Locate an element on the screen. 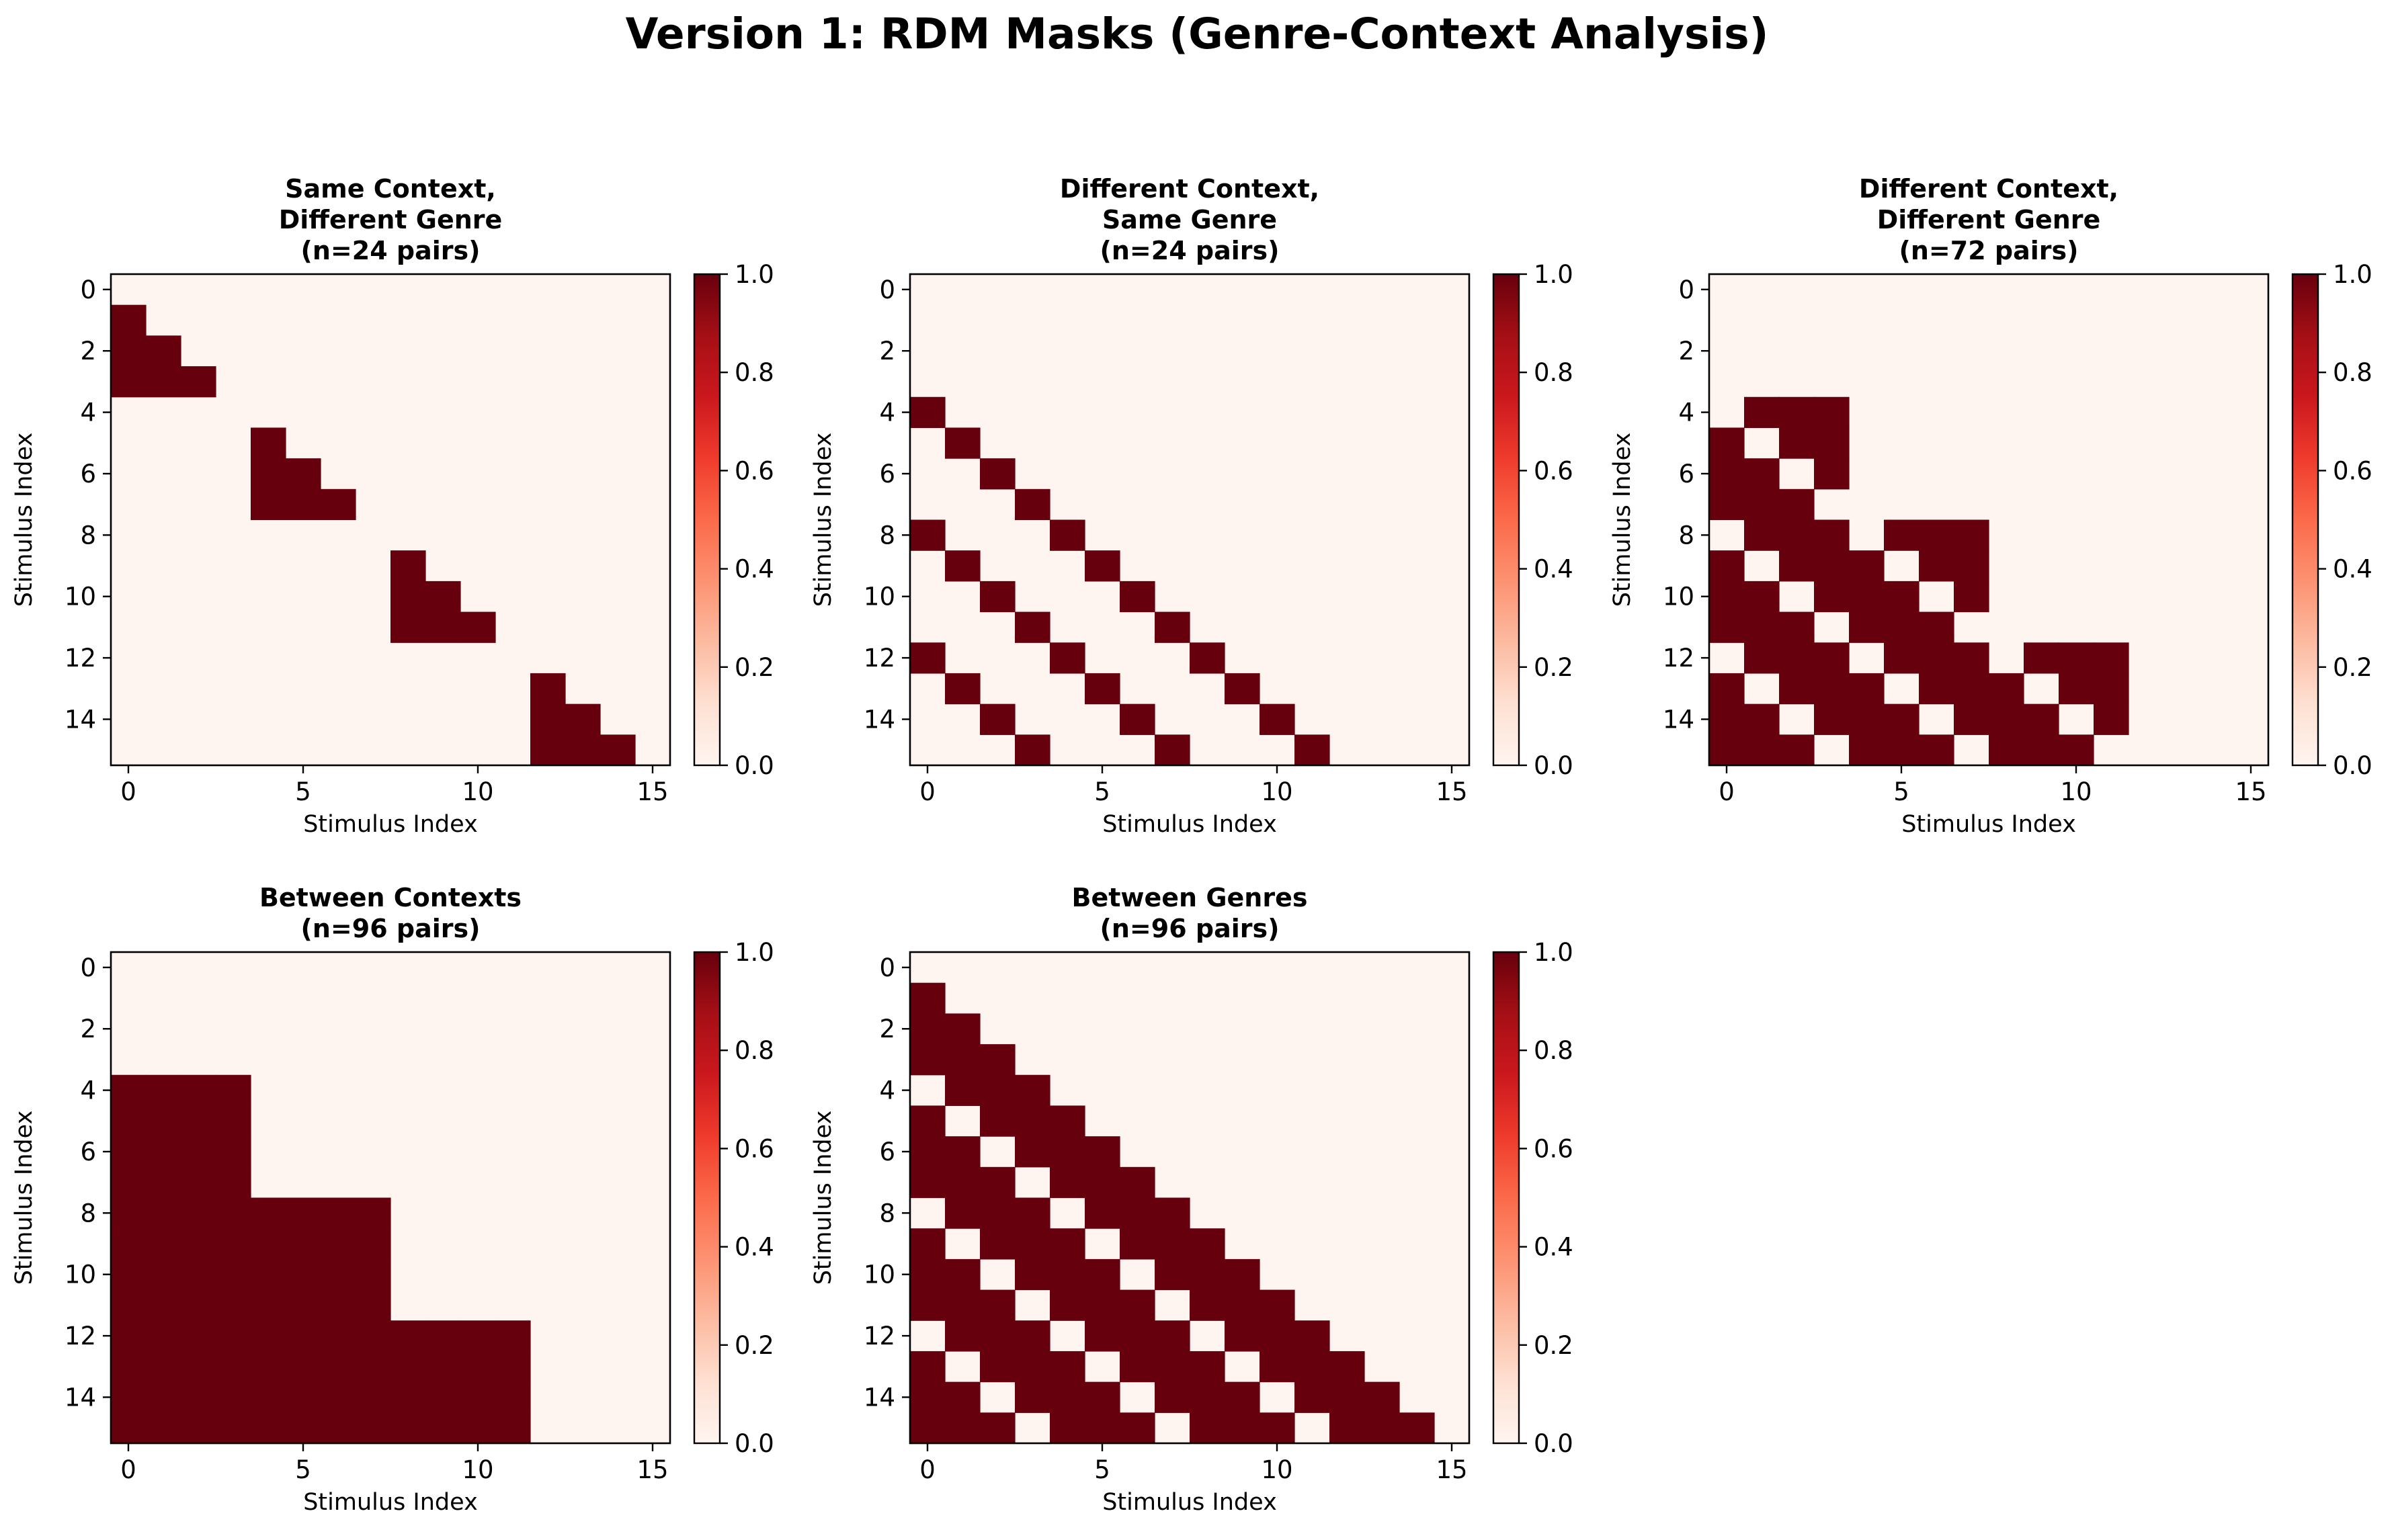  colorbar-tick-label: 1.0 is located at coordinates (1554, 274).